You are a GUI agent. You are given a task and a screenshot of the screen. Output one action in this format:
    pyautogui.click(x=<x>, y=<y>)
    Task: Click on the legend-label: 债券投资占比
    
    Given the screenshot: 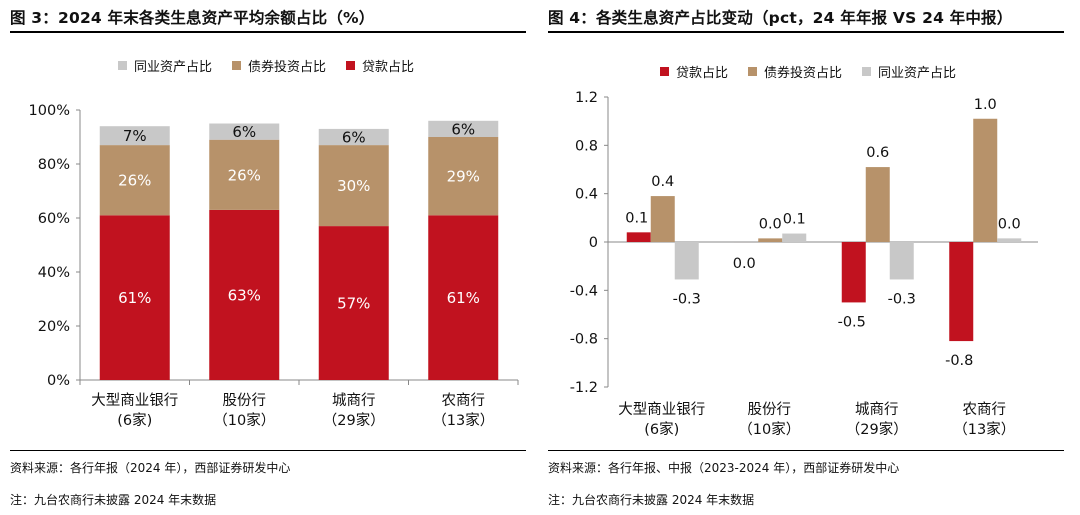 What is the action you would take?
    pyautogui.click(x=287, y=67)
    